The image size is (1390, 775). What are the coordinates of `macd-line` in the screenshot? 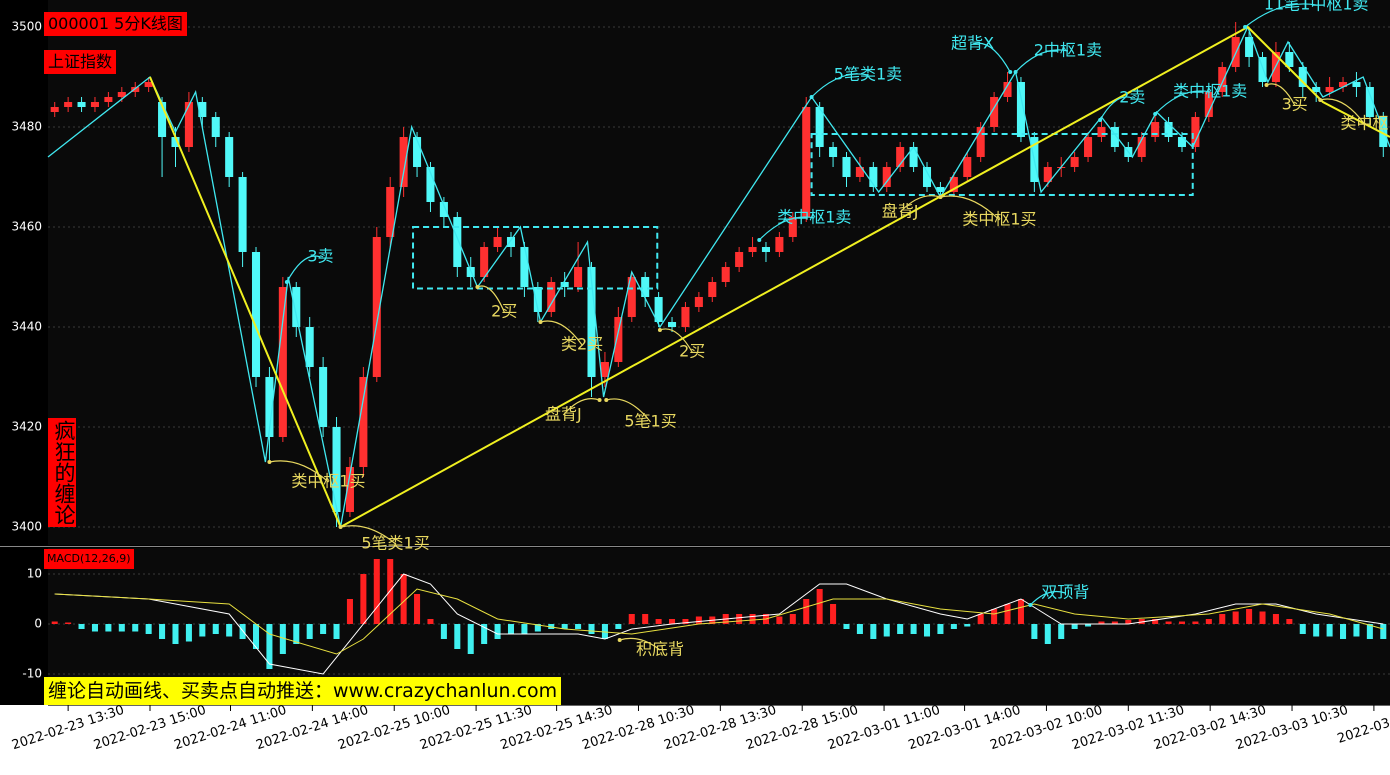 It's located at (719, 621).